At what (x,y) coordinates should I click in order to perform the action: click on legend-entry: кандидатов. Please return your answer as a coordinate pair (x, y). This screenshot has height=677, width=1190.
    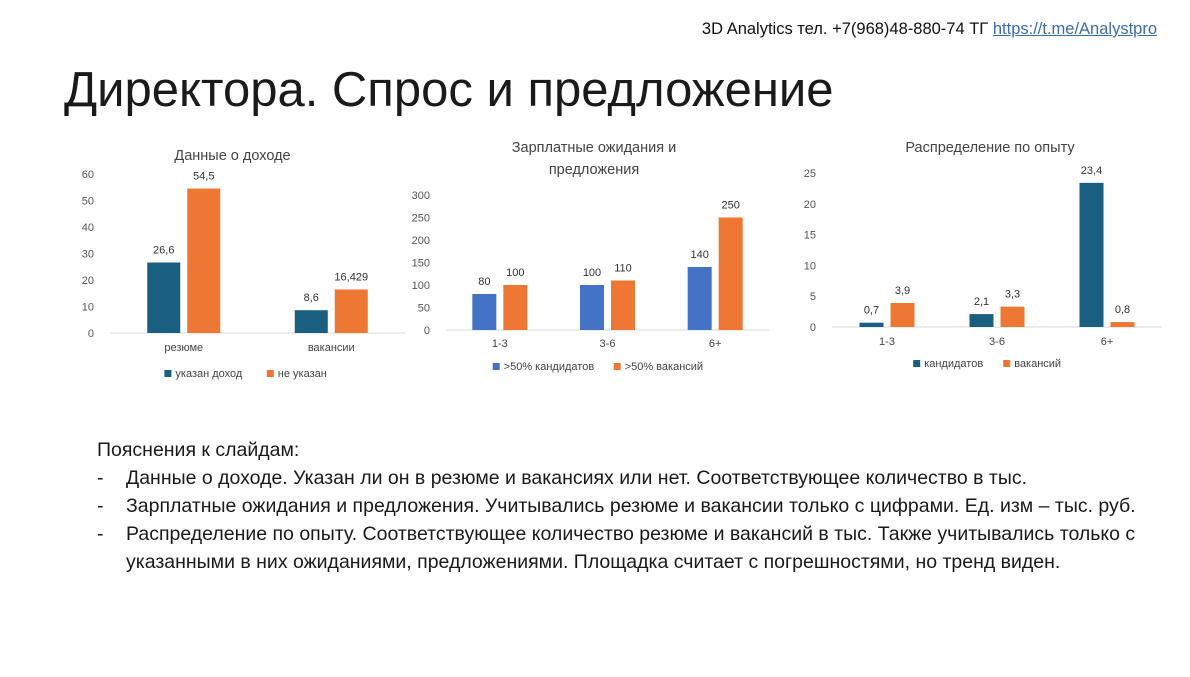
    Looking at the image, I should click on (953, 364).